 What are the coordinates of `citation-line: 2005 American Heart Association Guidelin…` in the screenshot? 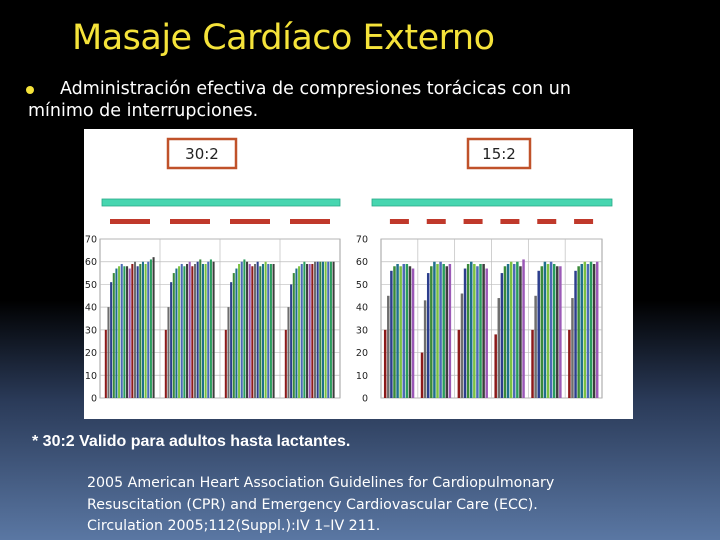 It's located at (321, 483).